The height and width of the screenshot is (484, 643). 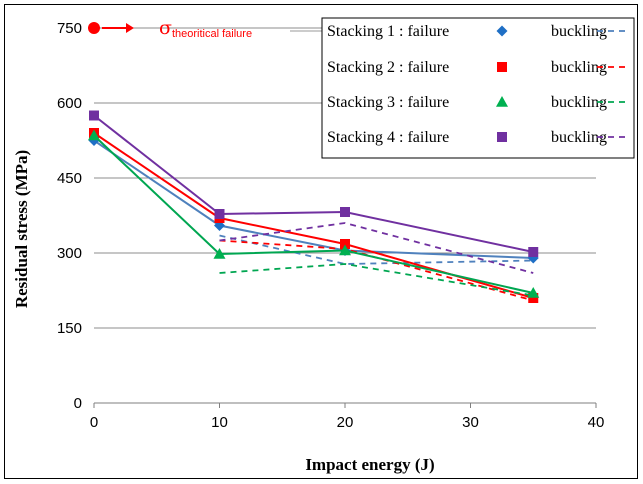 I want to click on x-tick-label: 10, so click(x=219, y=422).